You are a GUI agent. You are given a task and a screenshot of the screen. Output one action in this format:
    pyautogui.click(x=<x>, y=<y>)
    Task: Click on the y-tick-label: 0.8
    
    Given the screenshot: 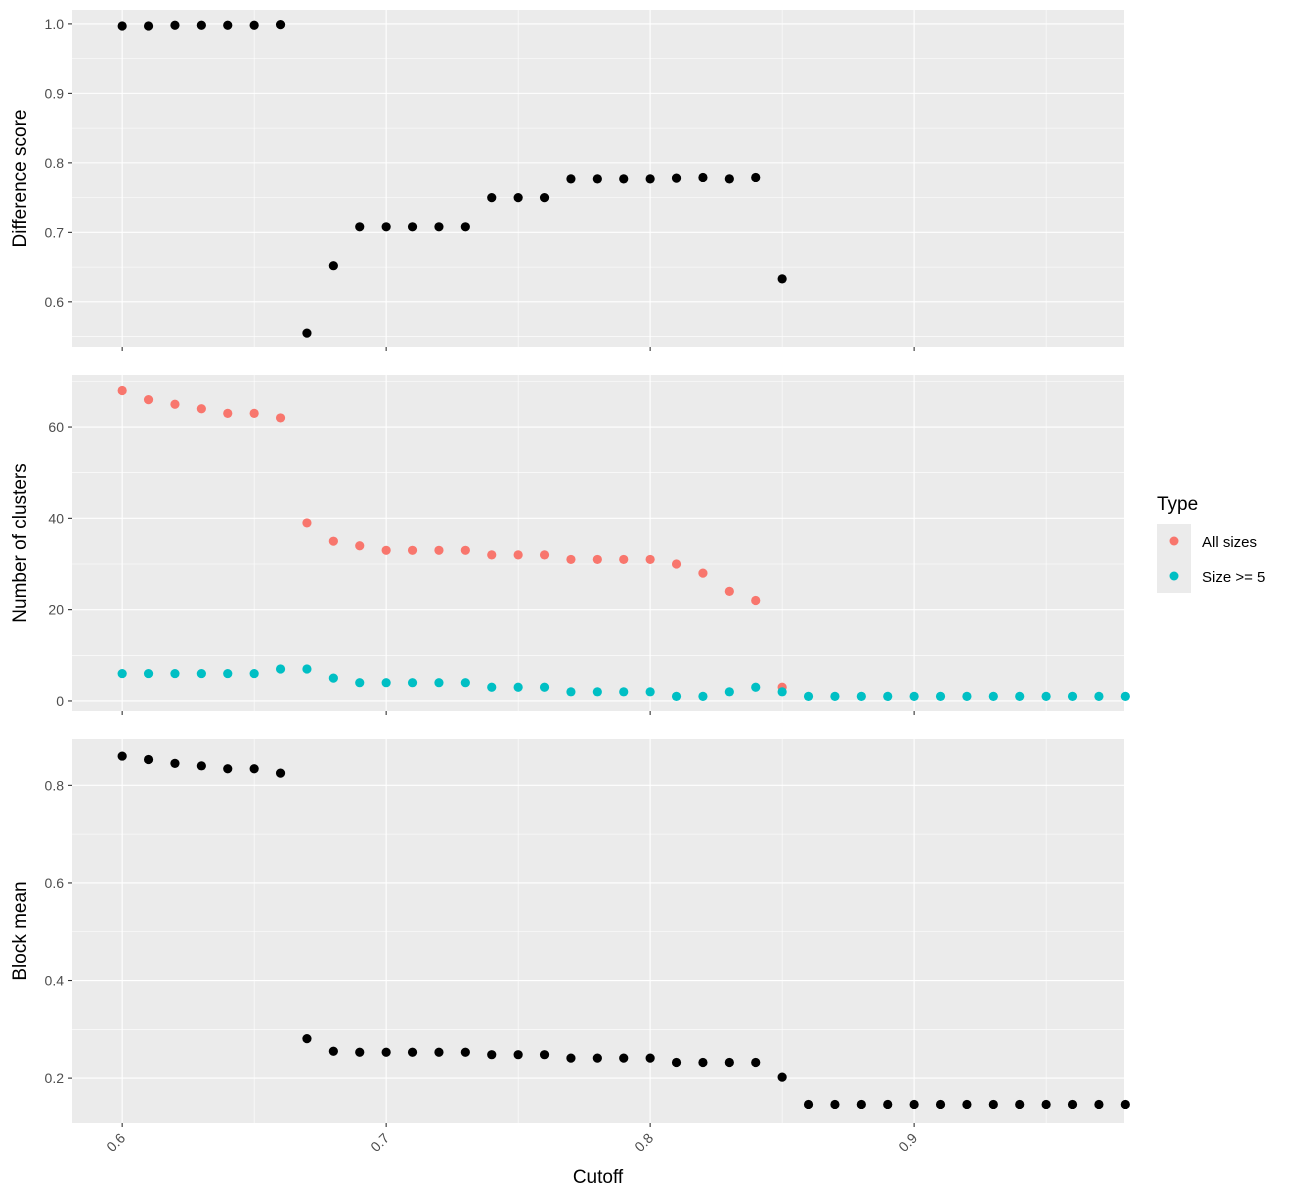 What is the action you would take?
    pyautogui.click(x=55, y=785)
    